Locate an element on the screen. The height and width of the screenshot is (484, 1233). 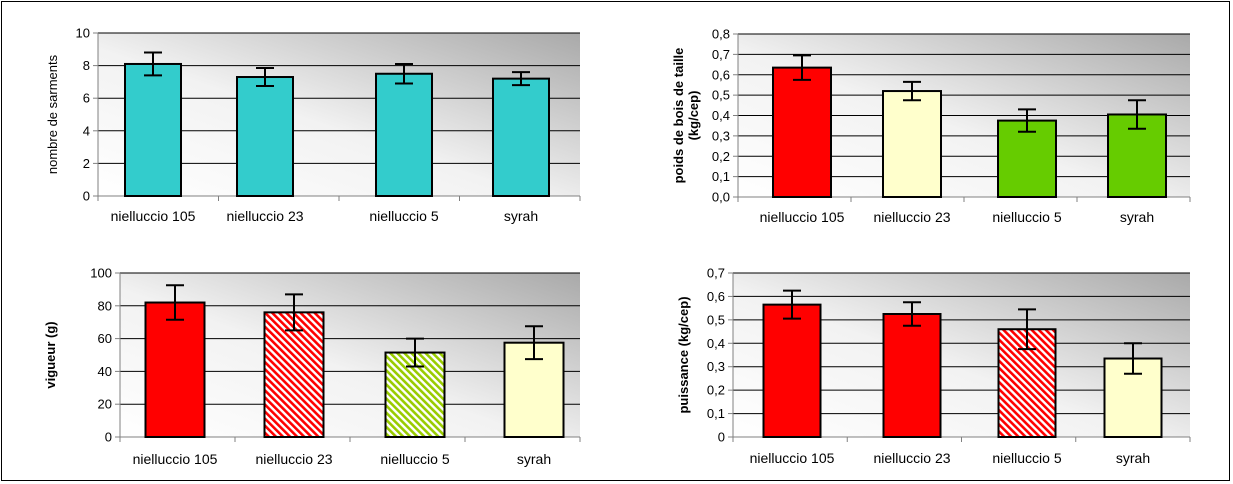
y-tick-label: 60 is located at coordinates (105, 338).